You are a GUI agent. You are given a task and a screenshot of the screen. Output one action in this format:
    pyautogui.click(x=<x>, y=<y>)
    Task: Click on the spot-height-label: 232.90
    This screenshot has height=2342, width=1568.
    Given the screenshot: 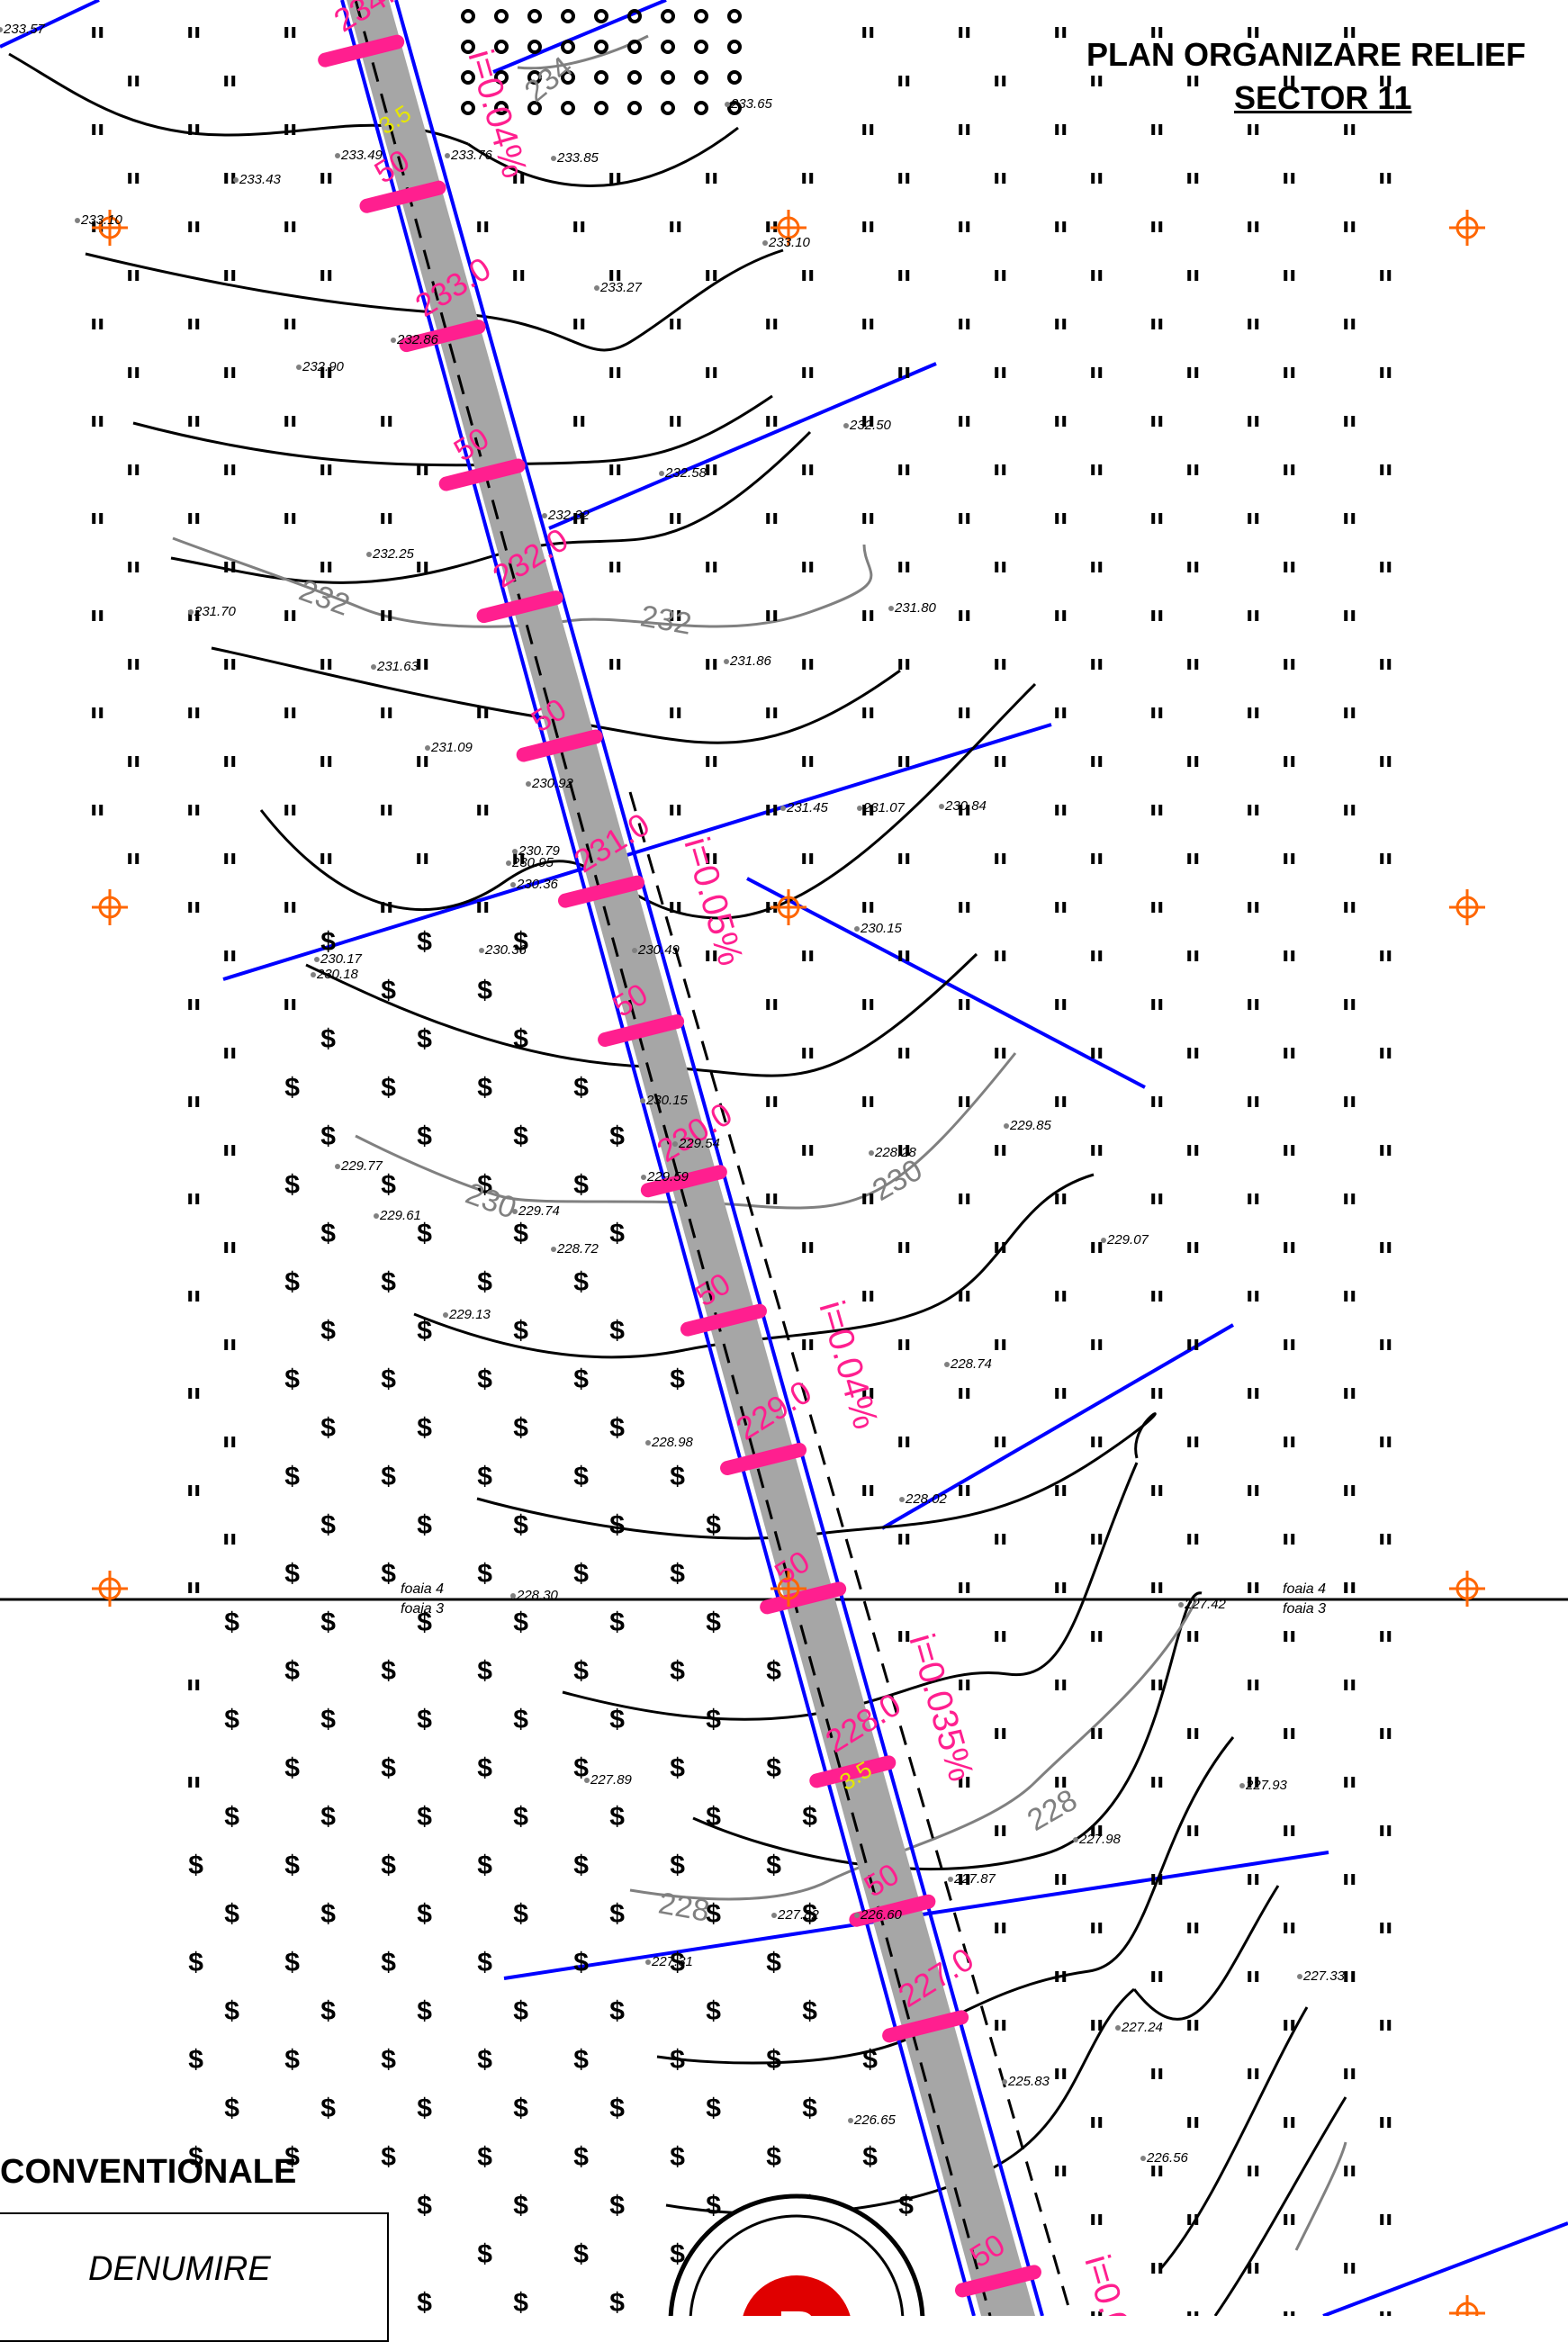 What is the action you would take?
    pyautogui.click(x=324, y=366)
    